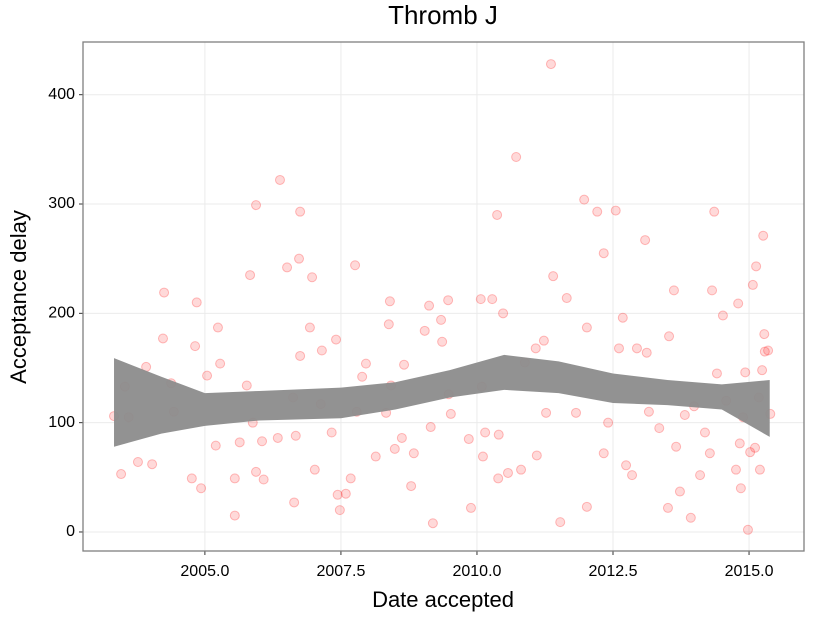  Describe the element at coordinates (18, 297) in the screenshot. I see `y-axis-label: Acceptance delay` at that location.